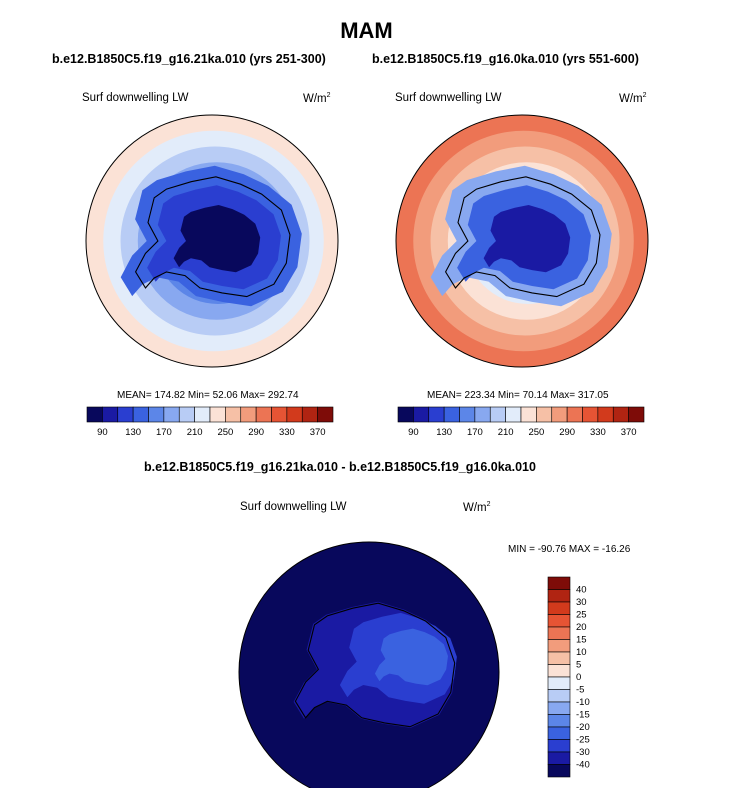 This screenshot has width=733, height=788. What do you see at coordinates (518, 395) in the screenshot?
I see `panel2-stats: MEAN= 223.34 Min= 70.14 Max= 317.05` at bounding box center [518, 395].